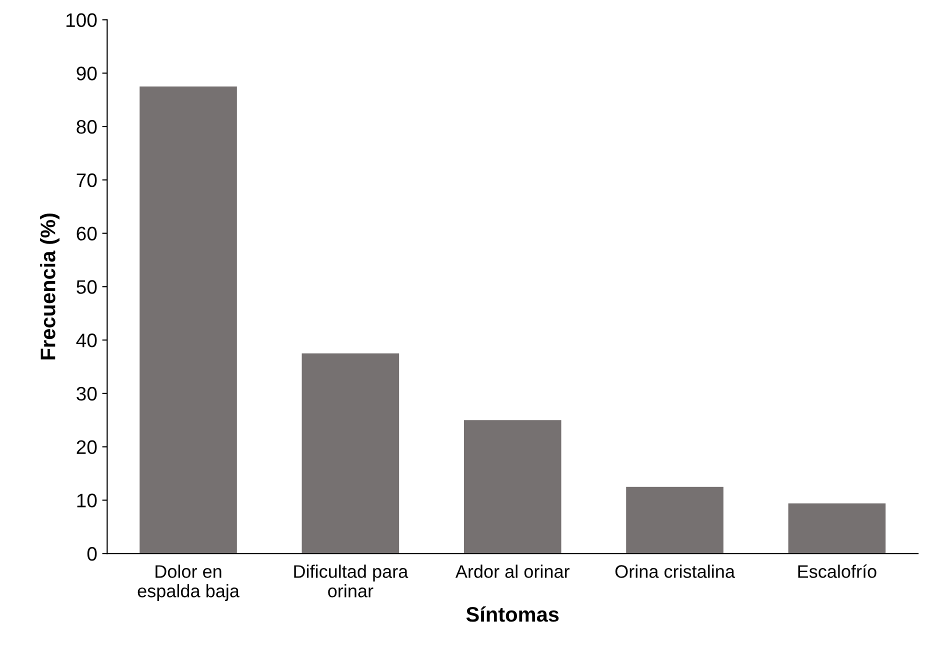 Image resolution: width=932 pixels, height=659 pixels. Describe the element at coordinates (86, 180) in the screenshot. I see `y-tick-label: 70` at that location.